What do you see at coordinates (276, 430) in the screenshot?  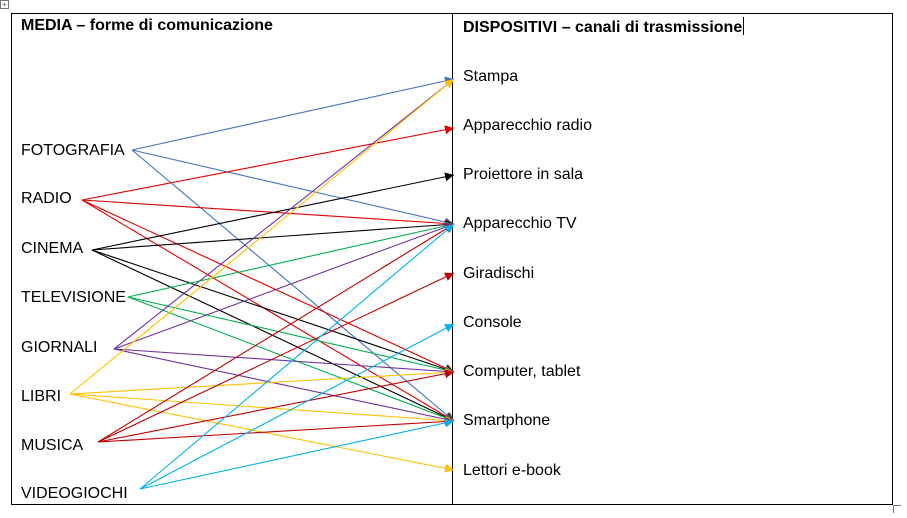 I see `arrow-musica-to-smartphone` at bounding box center [276, 430].